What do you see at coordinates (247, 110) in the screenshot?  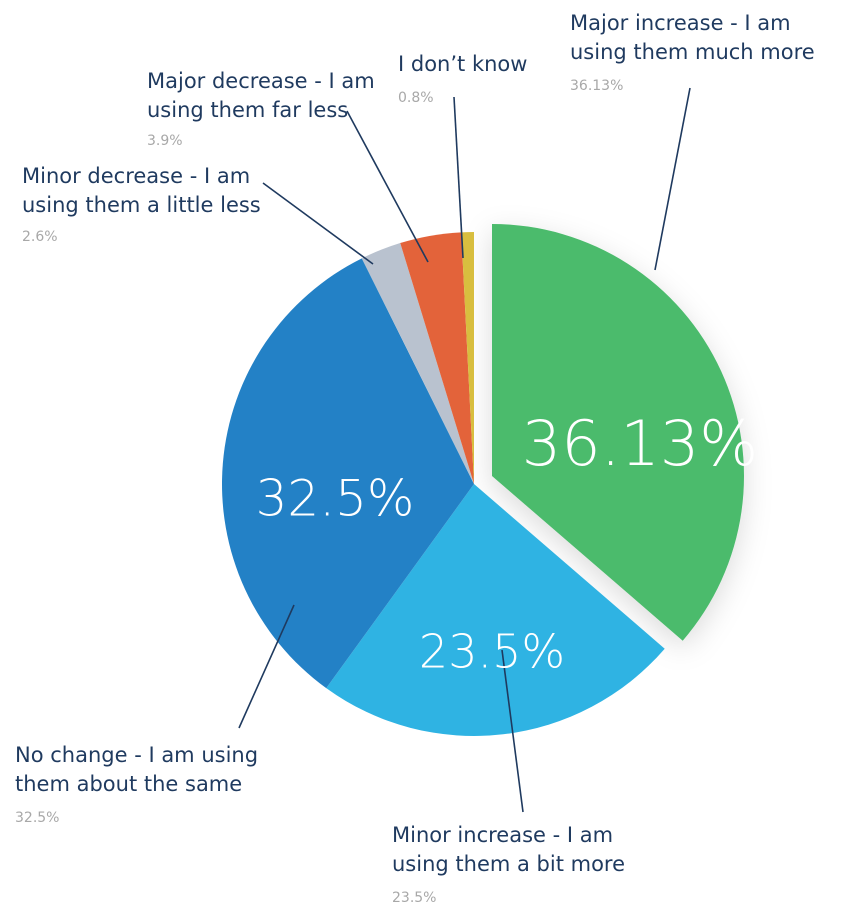 I see `slice-category-label: using them far less` at bounding box center [247, 110].